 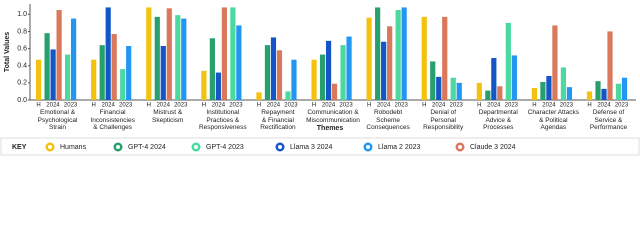 I want to click on category-label: Robodebt Scheme Consequences, so click(x=388, y=120).